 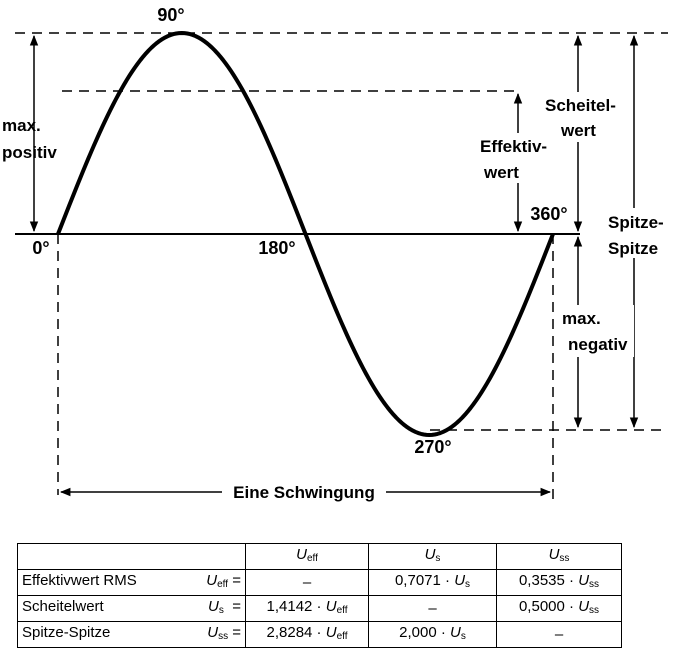 What do you see at coordinates (517, 158) in the screenshot?
I see `effektiv-label-background` at bounding box center [517, 158].